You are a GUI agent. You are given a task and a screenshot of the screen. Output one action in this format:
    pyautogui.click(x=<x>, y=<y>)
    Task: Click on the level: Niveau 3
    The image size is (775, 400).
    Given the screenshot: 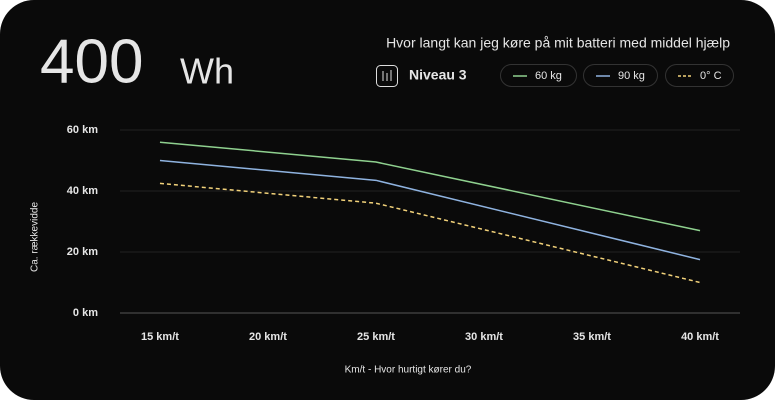 What is the action you would take?
    pyautogui.click(x=438, y=75)
    